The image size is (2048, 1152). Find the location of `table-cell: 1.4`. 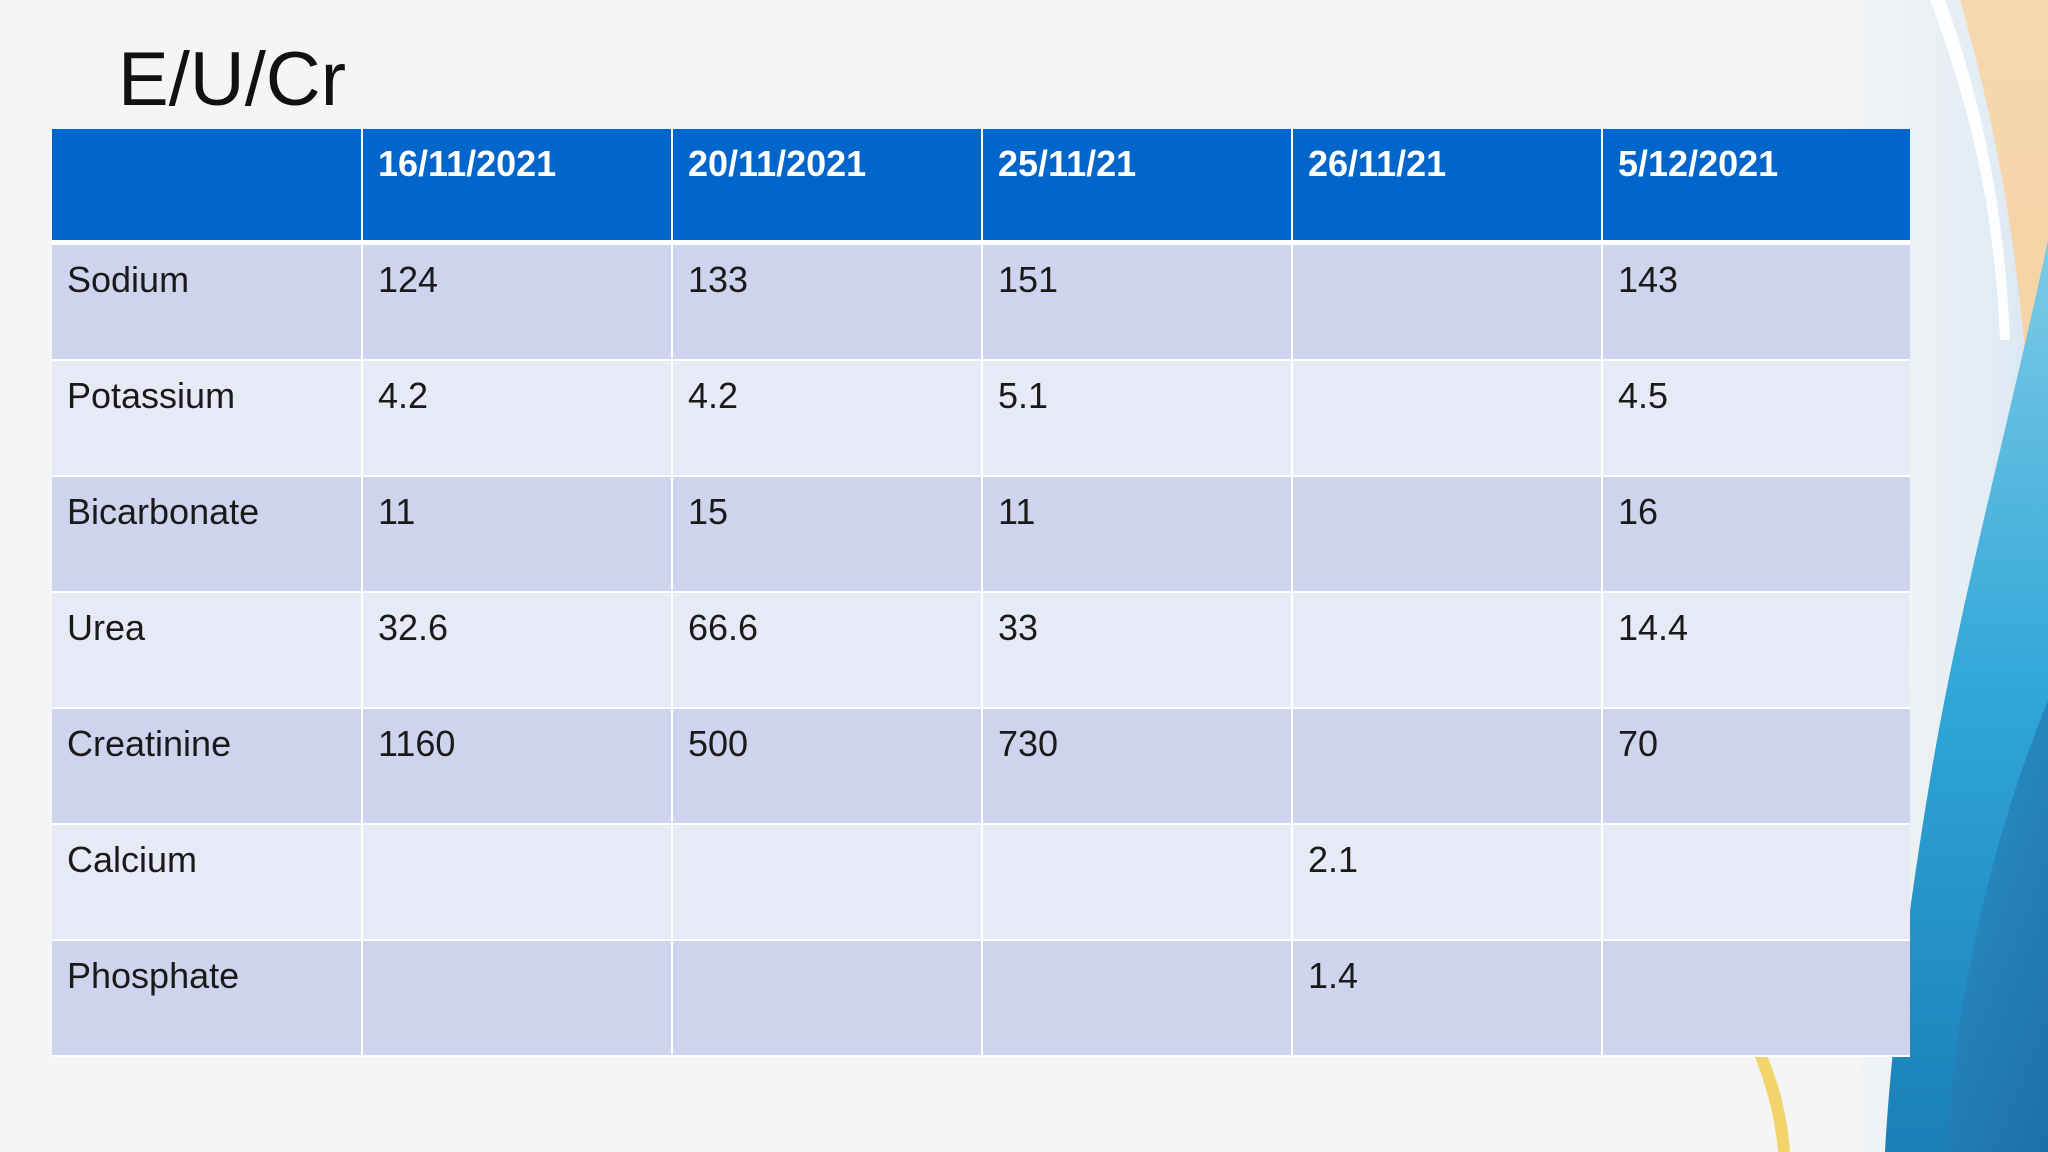

table-cell: 1.4 is located at coordinates (1447, 998).